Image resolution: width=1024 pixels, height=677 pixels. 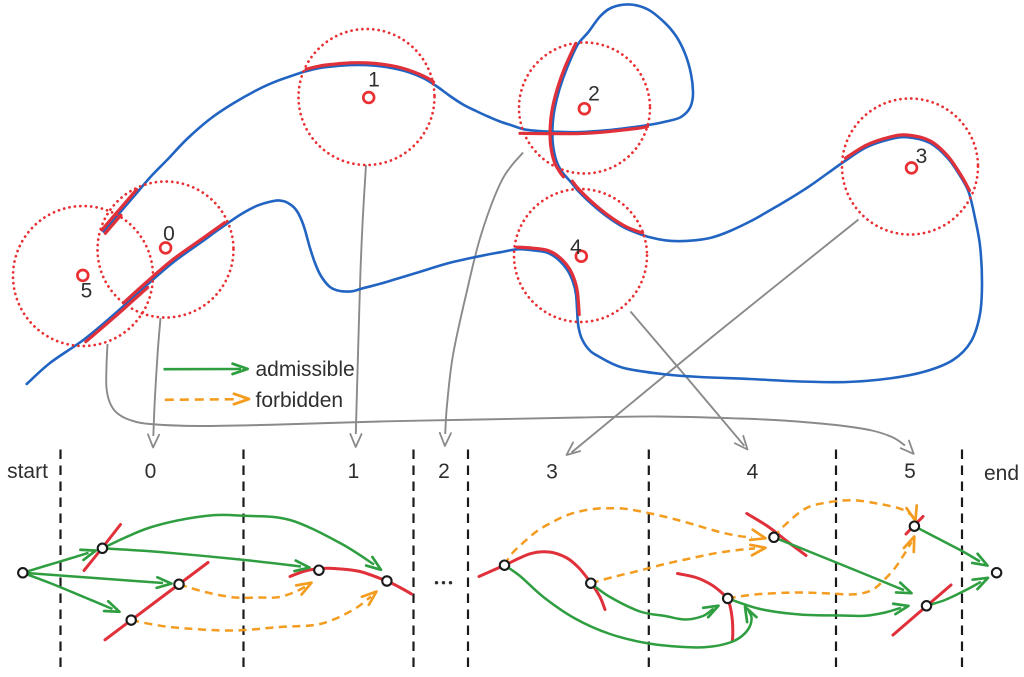 I want to click on svg-text: end, so click(x=1001, y=473).